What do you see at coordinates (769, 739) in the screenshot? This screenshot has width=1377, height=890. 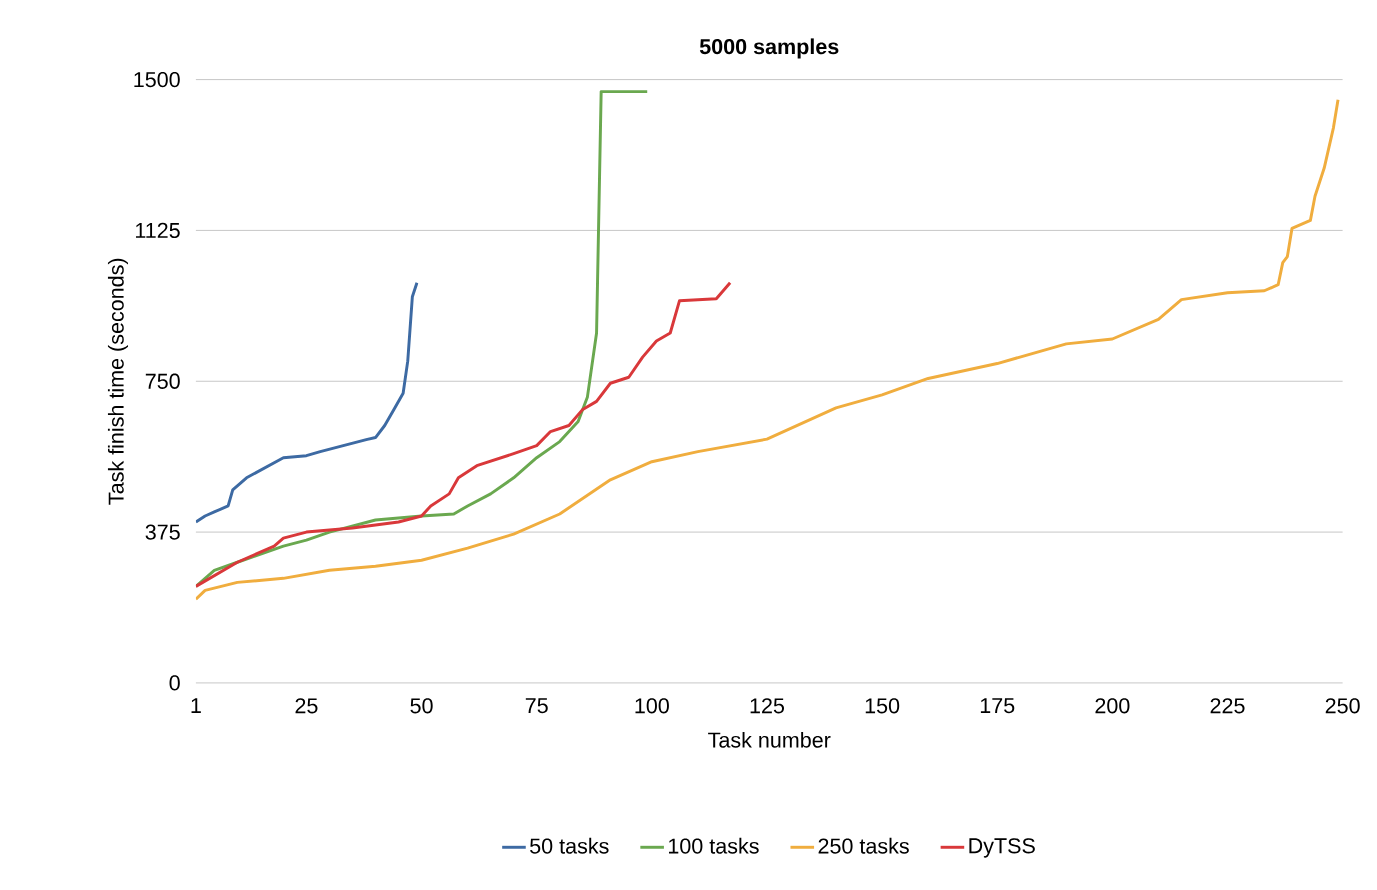 I see `x-axis-title: Task number` at bounding box center [769, 739].